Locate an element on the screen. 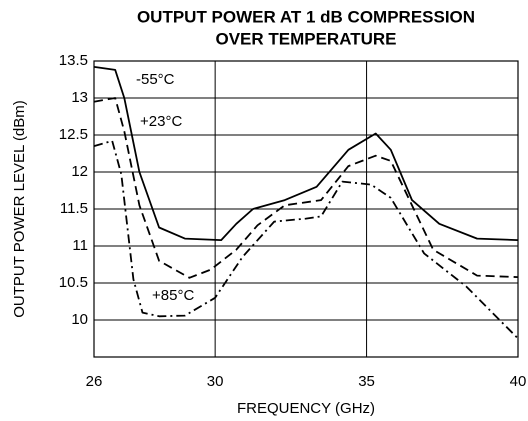 The image size is (528, 421). y-tick-label: 12.5 is located at coordinates (73, 134).